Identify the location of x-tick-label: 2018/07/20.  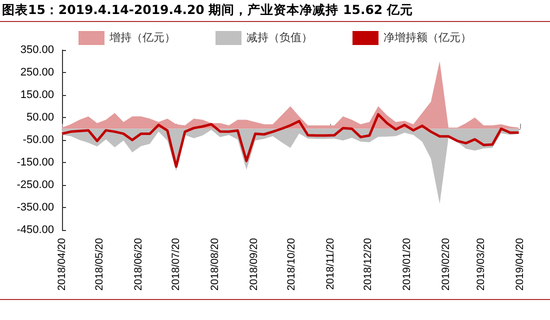
(176, 264).